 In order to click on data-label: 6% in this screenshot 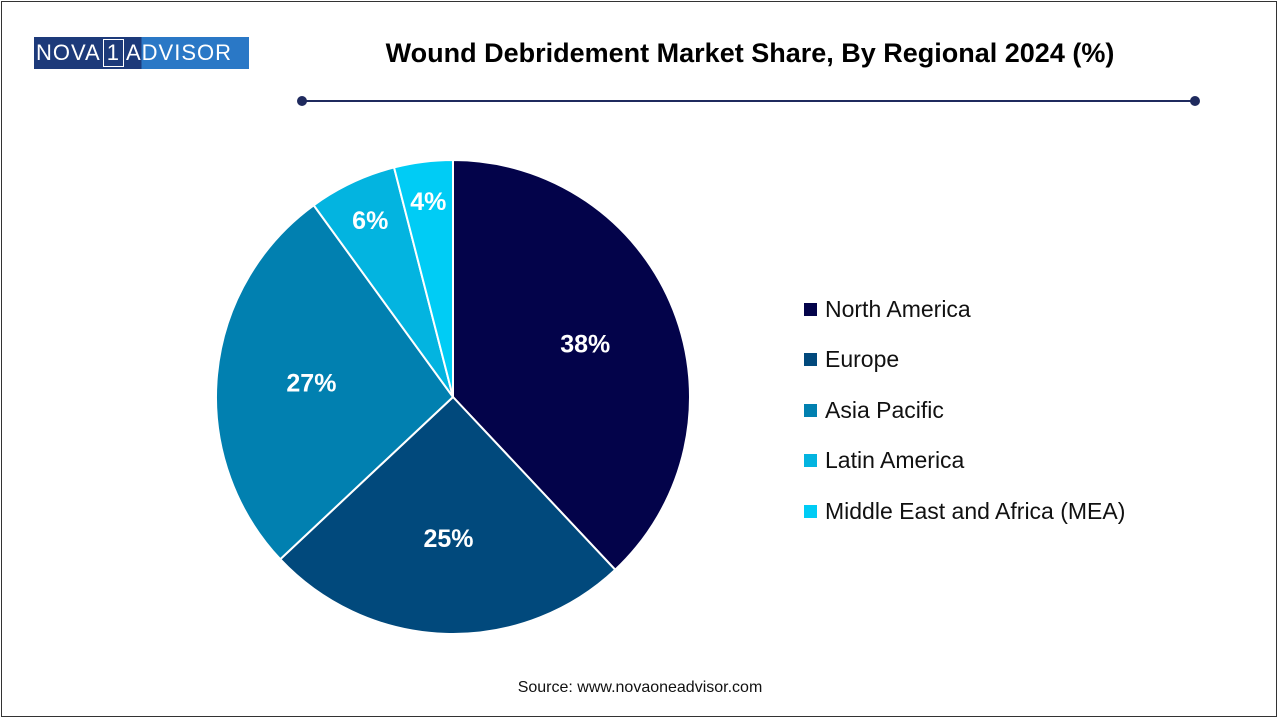, I will do `click(370, 221)`.